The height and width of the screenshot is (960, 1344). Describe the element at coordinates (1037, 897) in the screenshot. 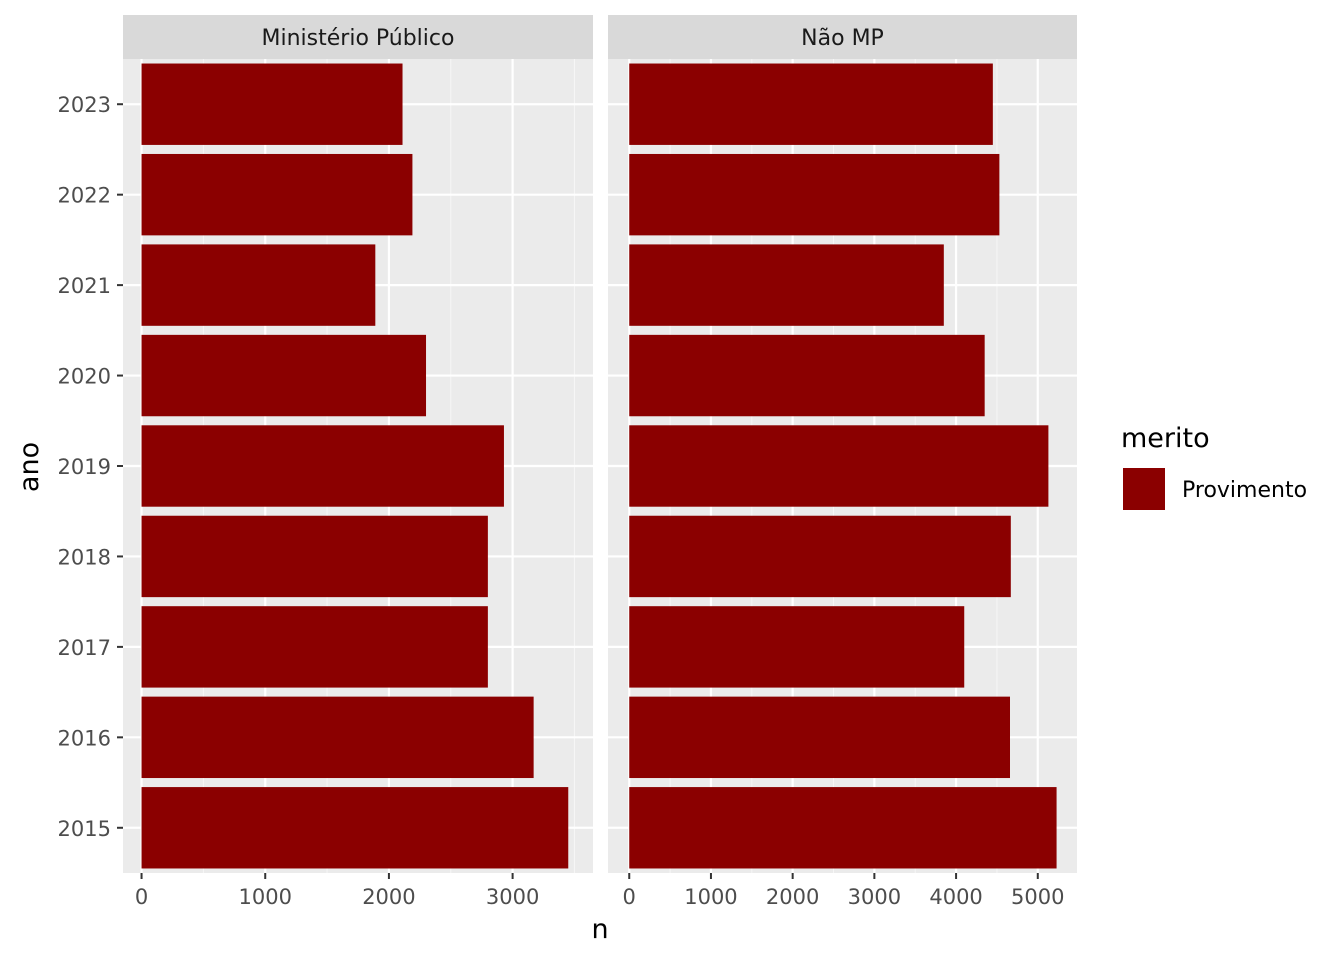

I see `x-tick-label: 5000` at that location.